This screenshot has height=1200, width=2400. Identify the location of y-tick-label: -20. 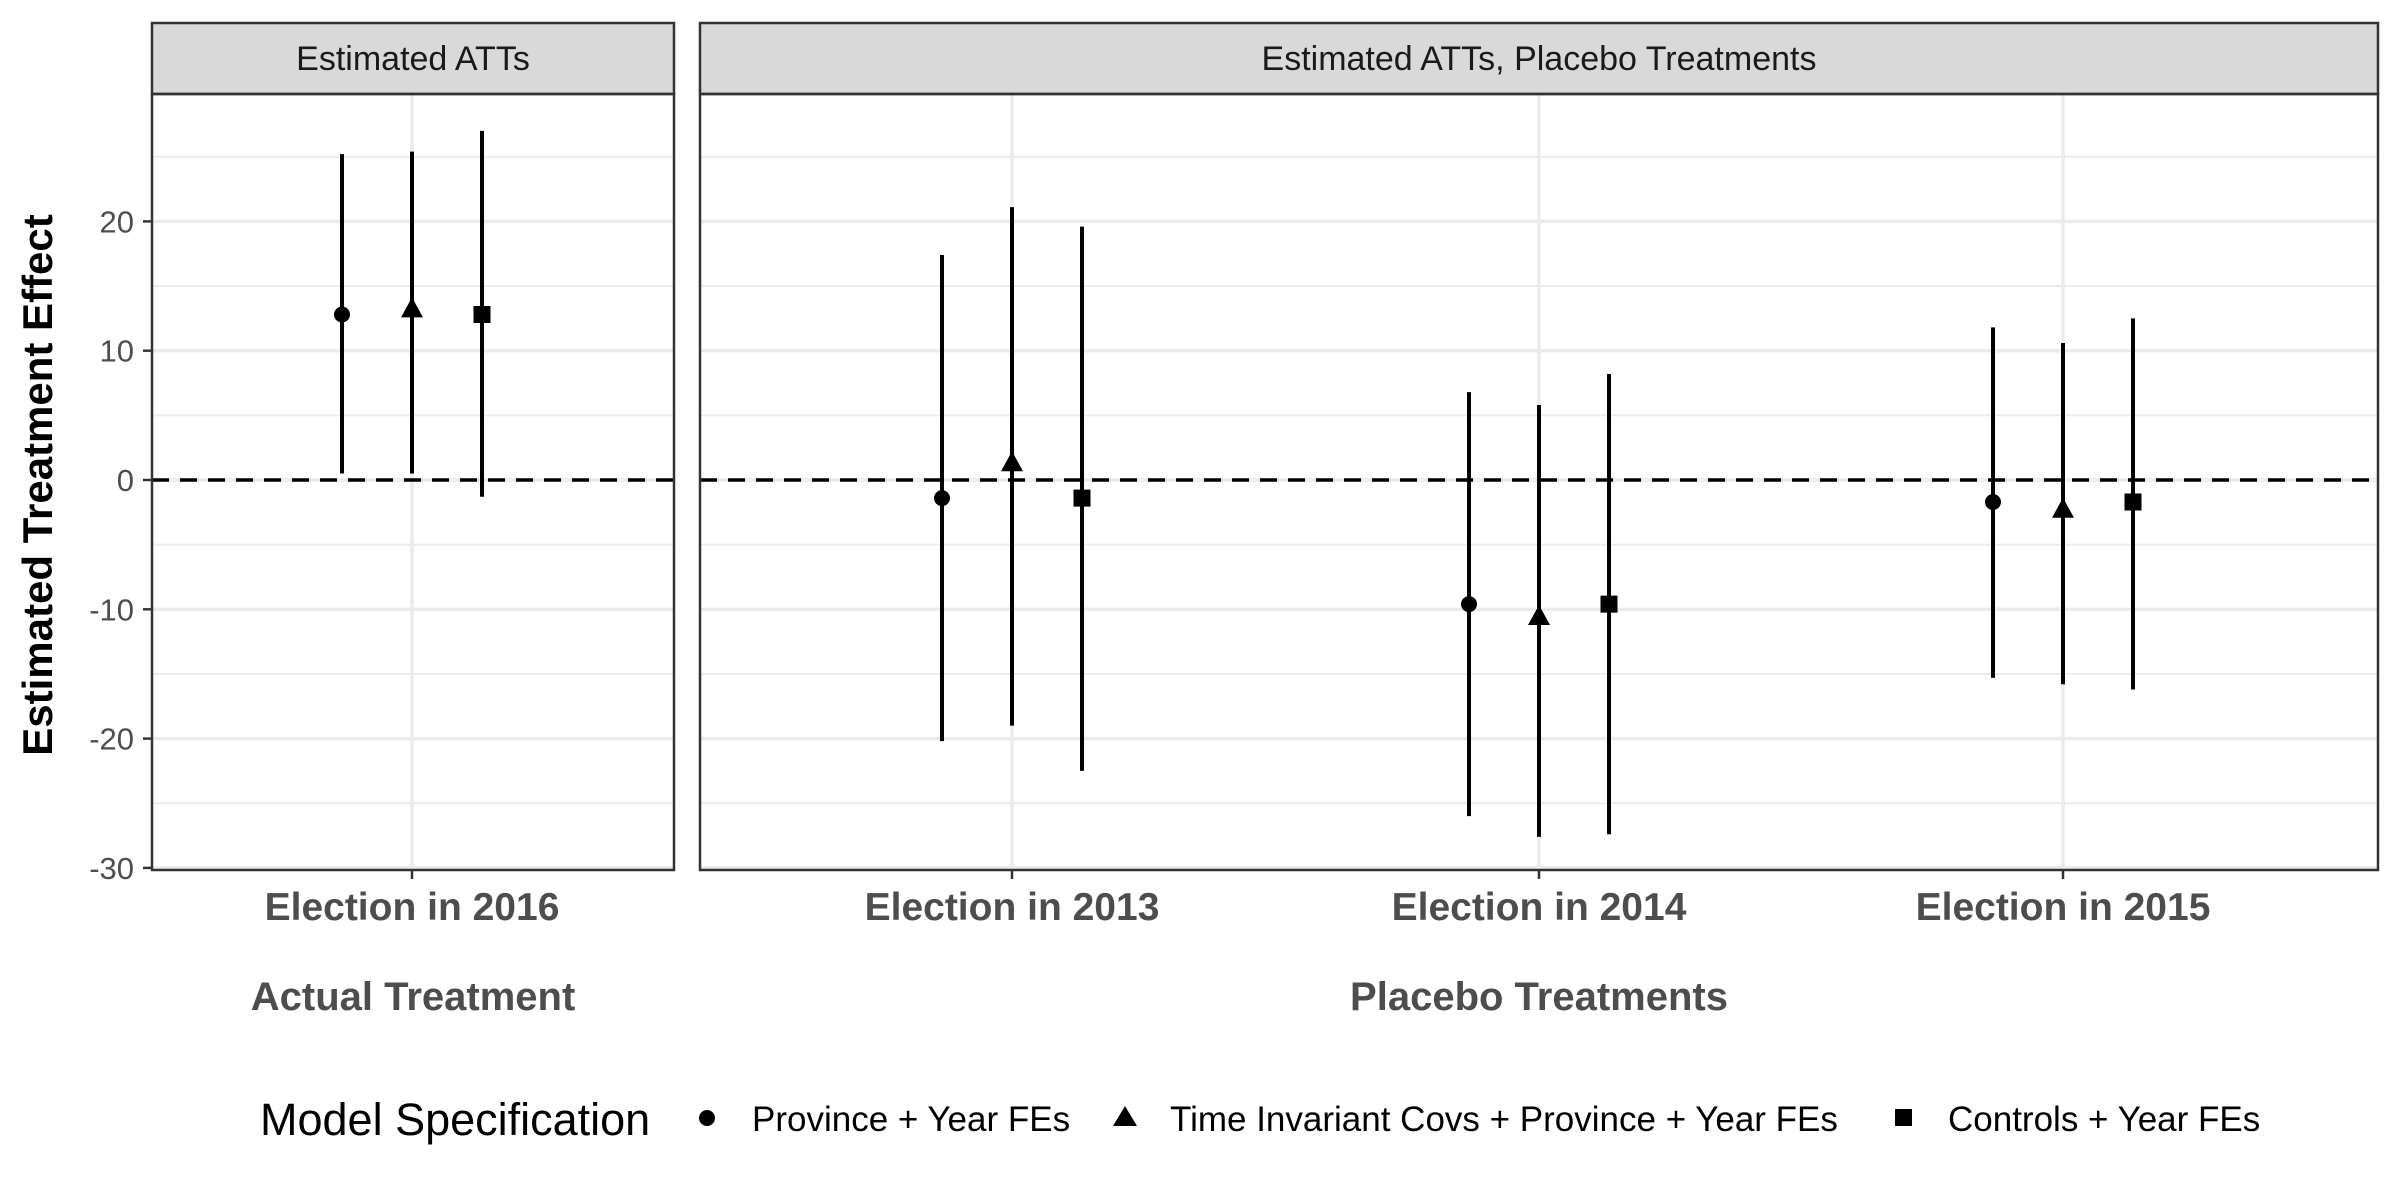
(111, 739).